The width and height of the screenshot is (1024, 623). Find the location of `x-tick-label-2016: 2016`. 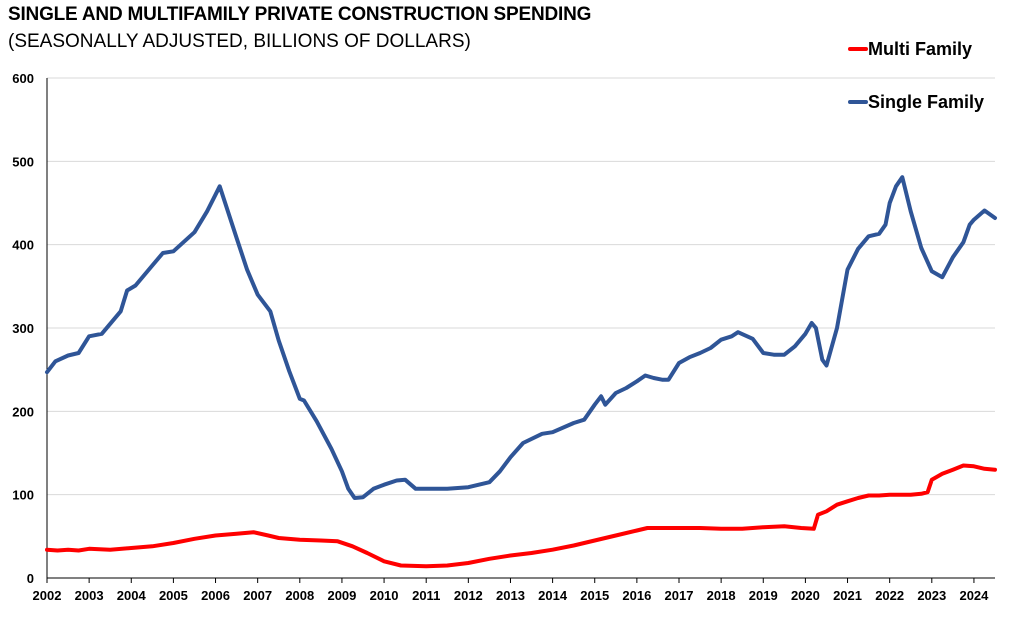

x-tick-label-2016: 2016 is located at coordinates (636, 595).